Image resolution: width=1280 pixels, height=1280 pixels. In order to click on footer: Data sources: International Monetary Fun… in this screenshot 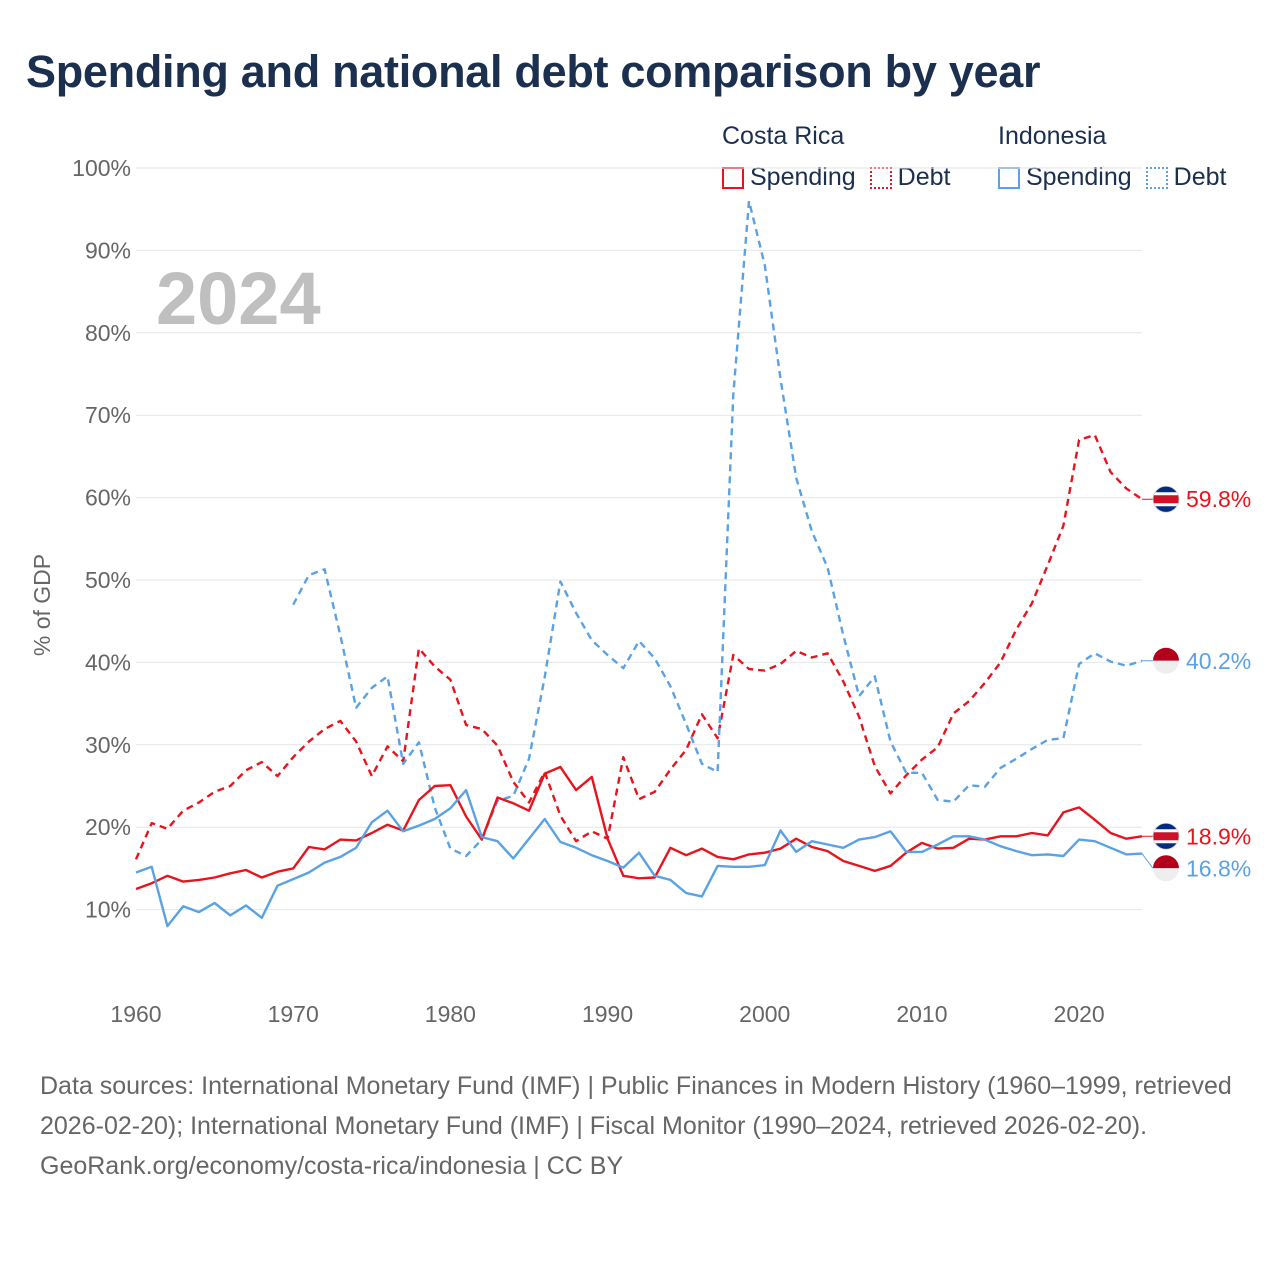, I will do `click(640, 1126)`.